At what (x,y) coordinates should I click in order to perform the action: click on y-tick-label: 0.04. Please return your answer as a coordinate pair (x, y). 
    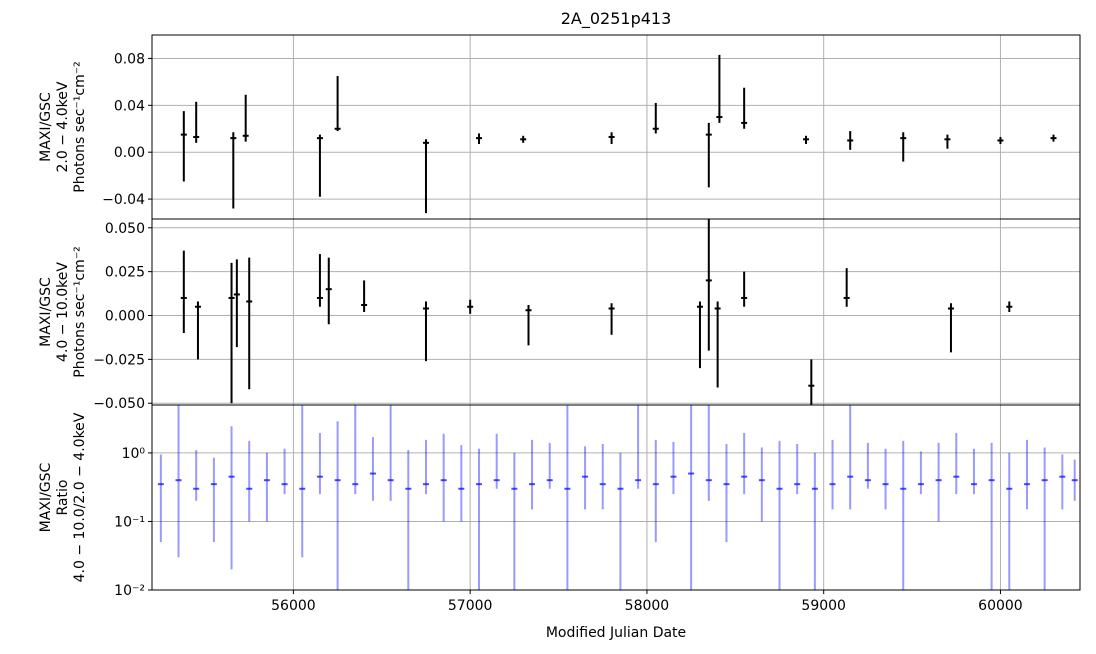
    Looking at the image, I should click on (129, 106).